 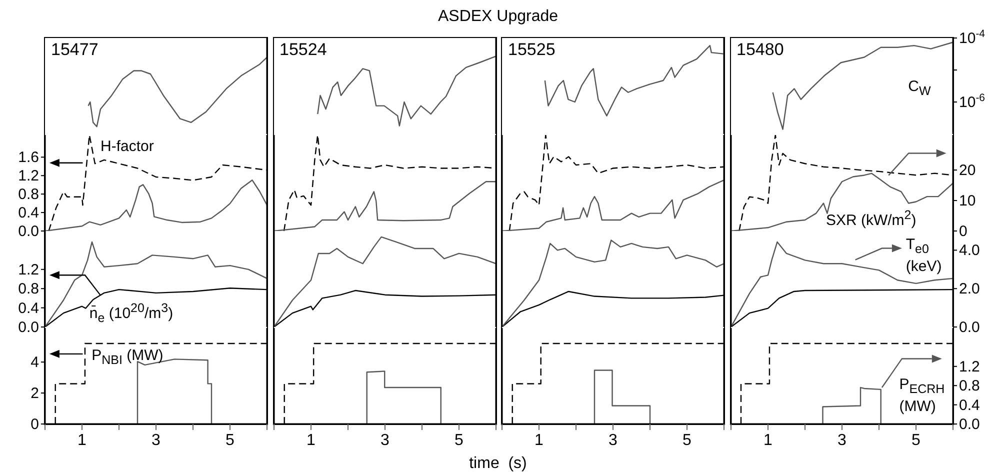 What do you see at coordinates (127, 147) in the screenshot?
I see `series-label: H-factor` at bounding box center [127, 147].